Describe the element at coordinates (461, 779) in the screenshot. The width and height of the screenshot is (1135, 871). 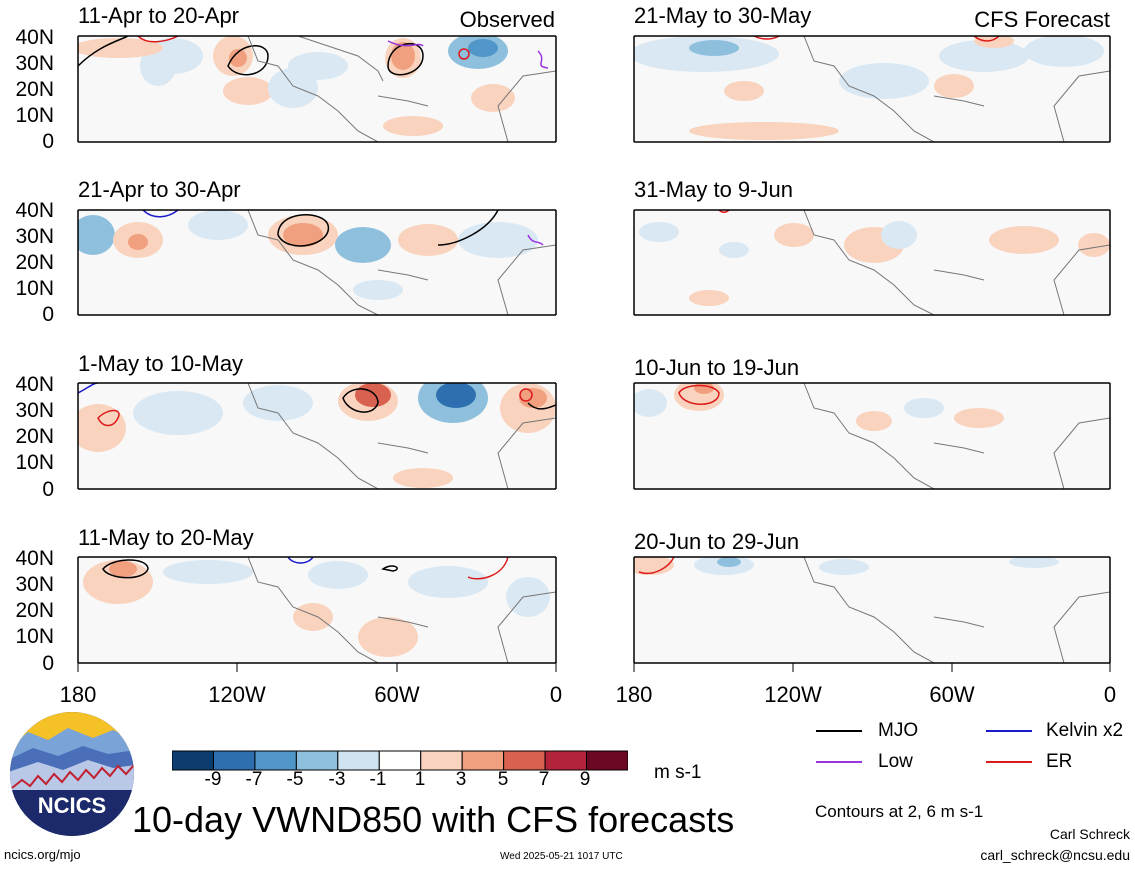
I see `colorbar-label: 3` at that location.